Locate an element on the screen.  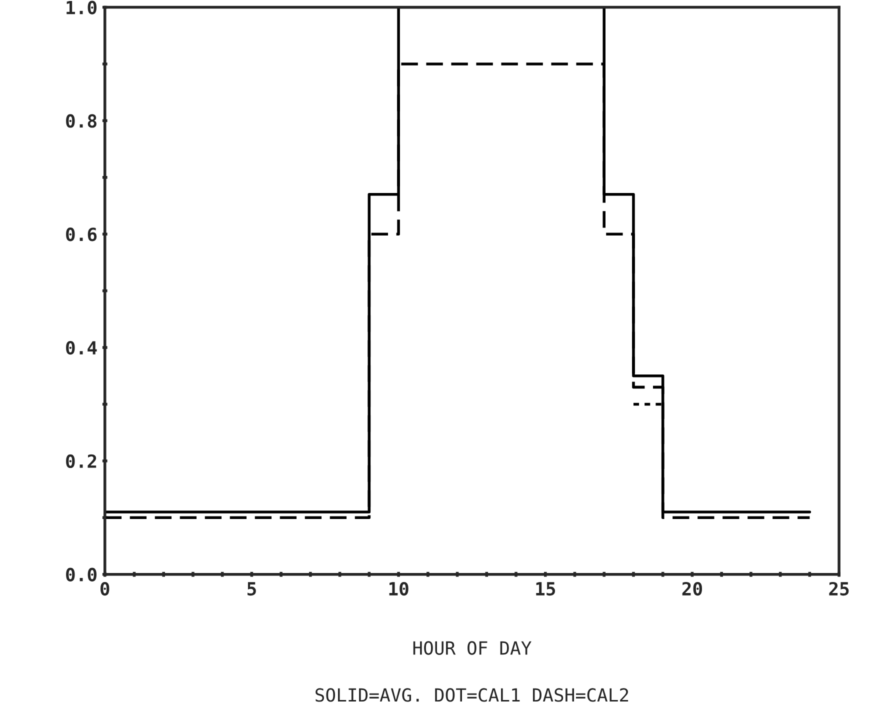
y-tick-label: 0.8 is located at coordinates (81, 121).